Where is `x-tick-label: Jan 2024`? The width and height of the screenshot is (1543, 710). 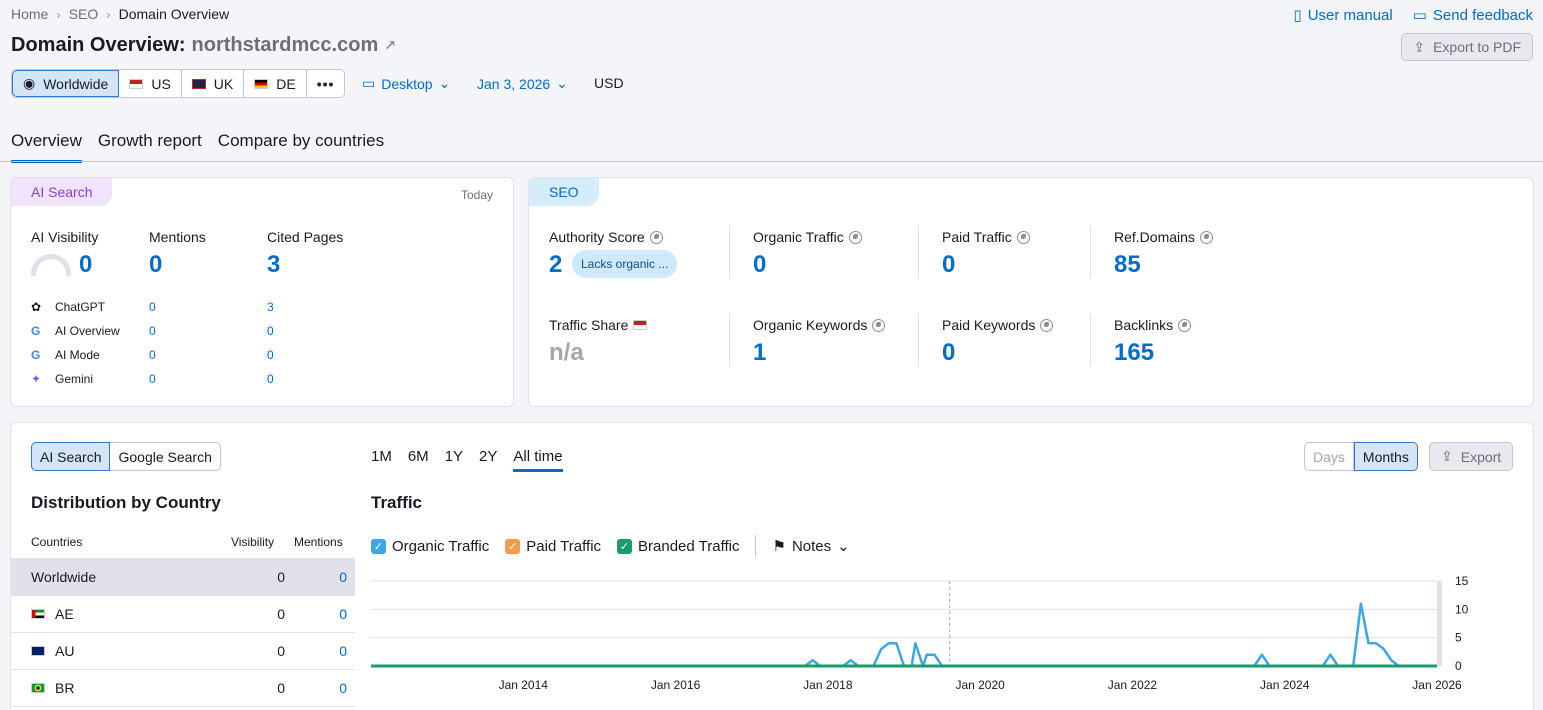
x-tick-label: Jan 2024 is located at coordinates (1285, 685).